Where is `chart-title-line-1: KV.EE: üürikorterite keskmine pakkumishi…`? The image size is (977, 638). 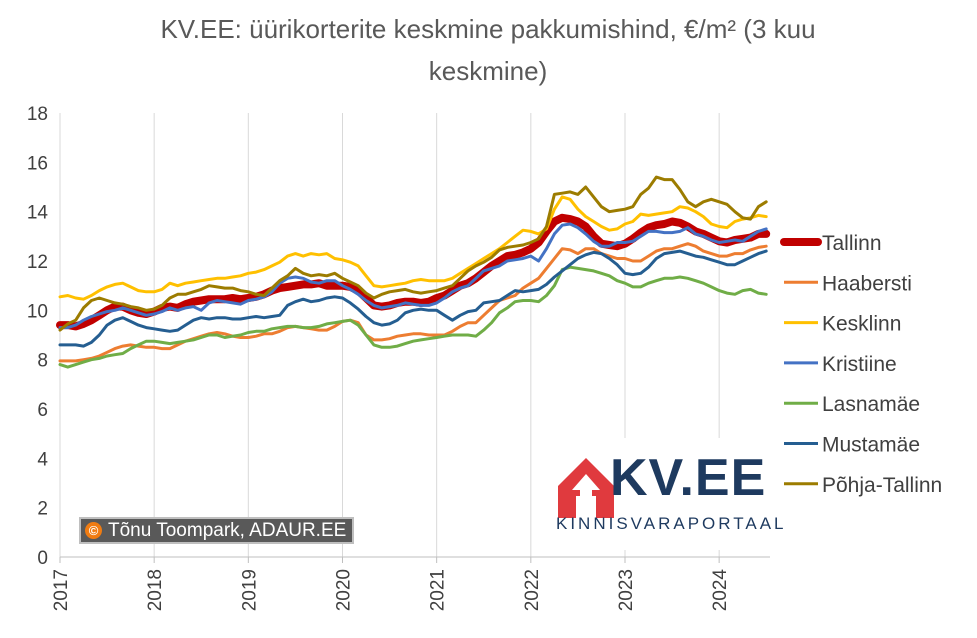
chart-title-line-1: KV.EE: üürikorterite keskmine pakkumishi… is located at coordinates (487, 29).